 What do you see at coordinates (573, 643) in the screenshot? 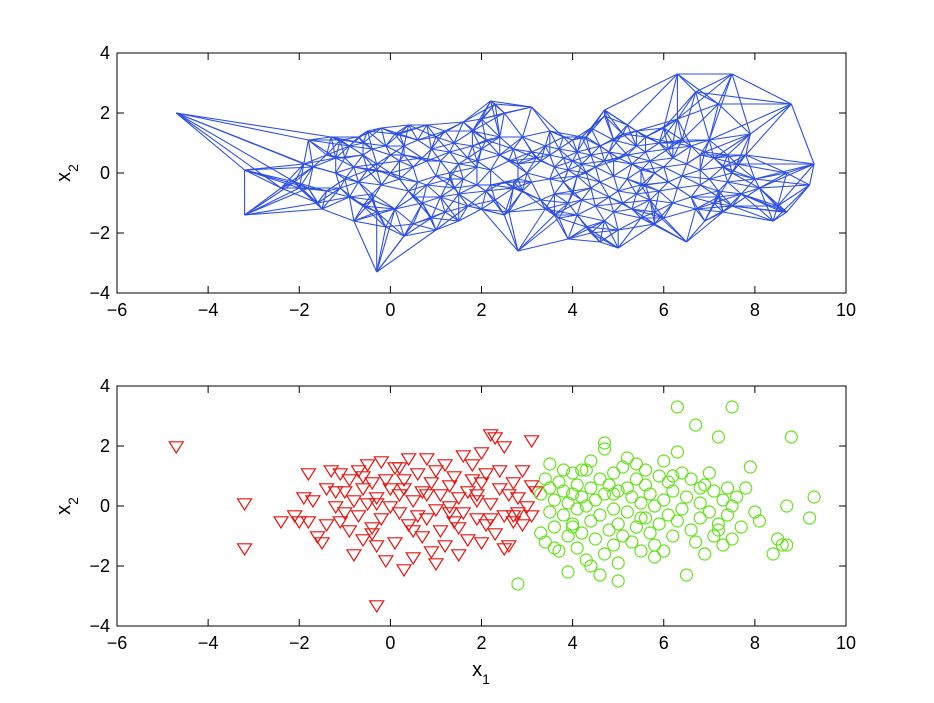
I see `1-x-tick-label: 4` at bounding box center [573, 643].